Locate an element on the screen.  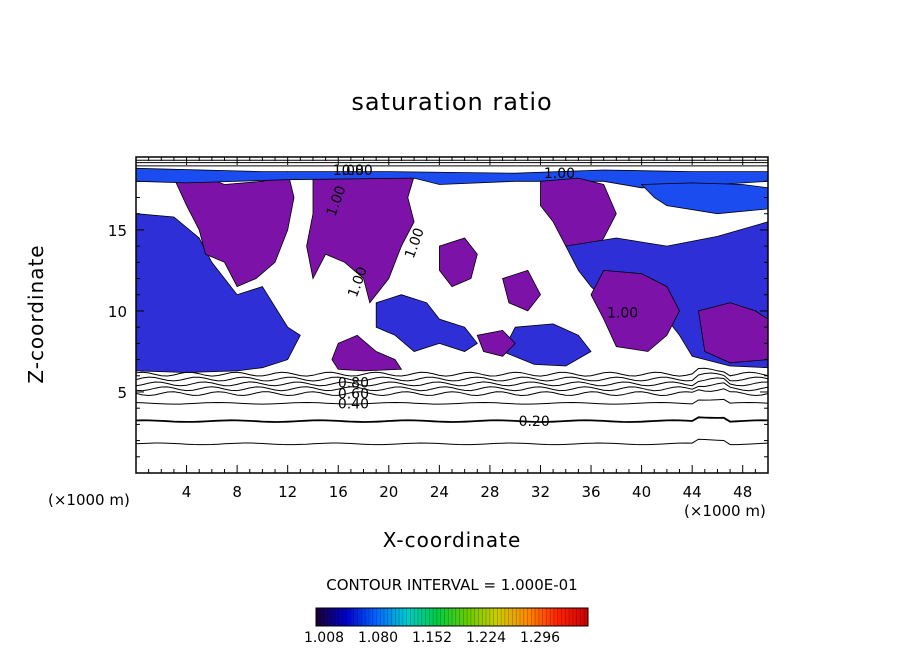
colorbar-tick-label: 1.080 is located at coordinates (378, 638).